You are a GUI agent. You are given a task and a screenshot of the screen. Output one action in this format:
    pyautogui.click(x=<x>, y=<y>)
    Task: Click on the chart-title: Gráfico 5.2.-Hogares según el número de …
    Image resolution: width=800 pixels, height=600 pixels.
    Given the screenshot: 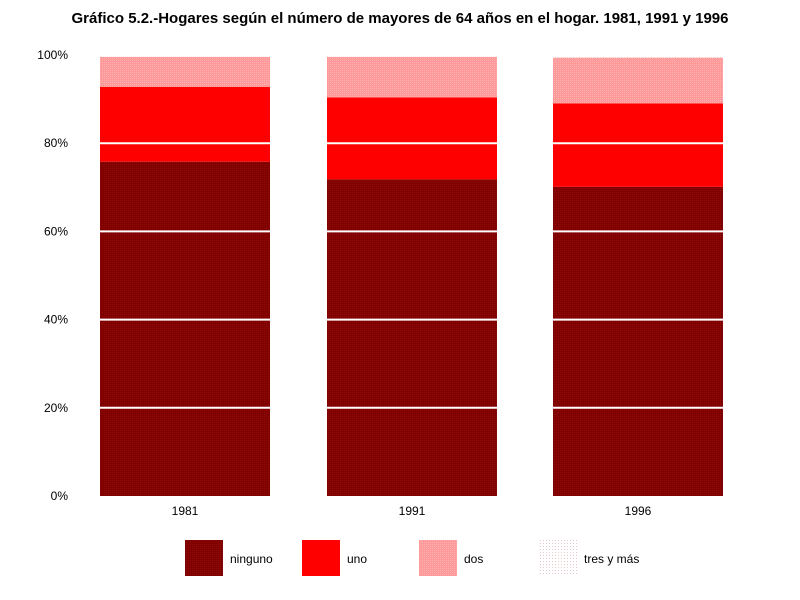 What is the action you would take?
    pyautogui.click(x=400, y=18)
    